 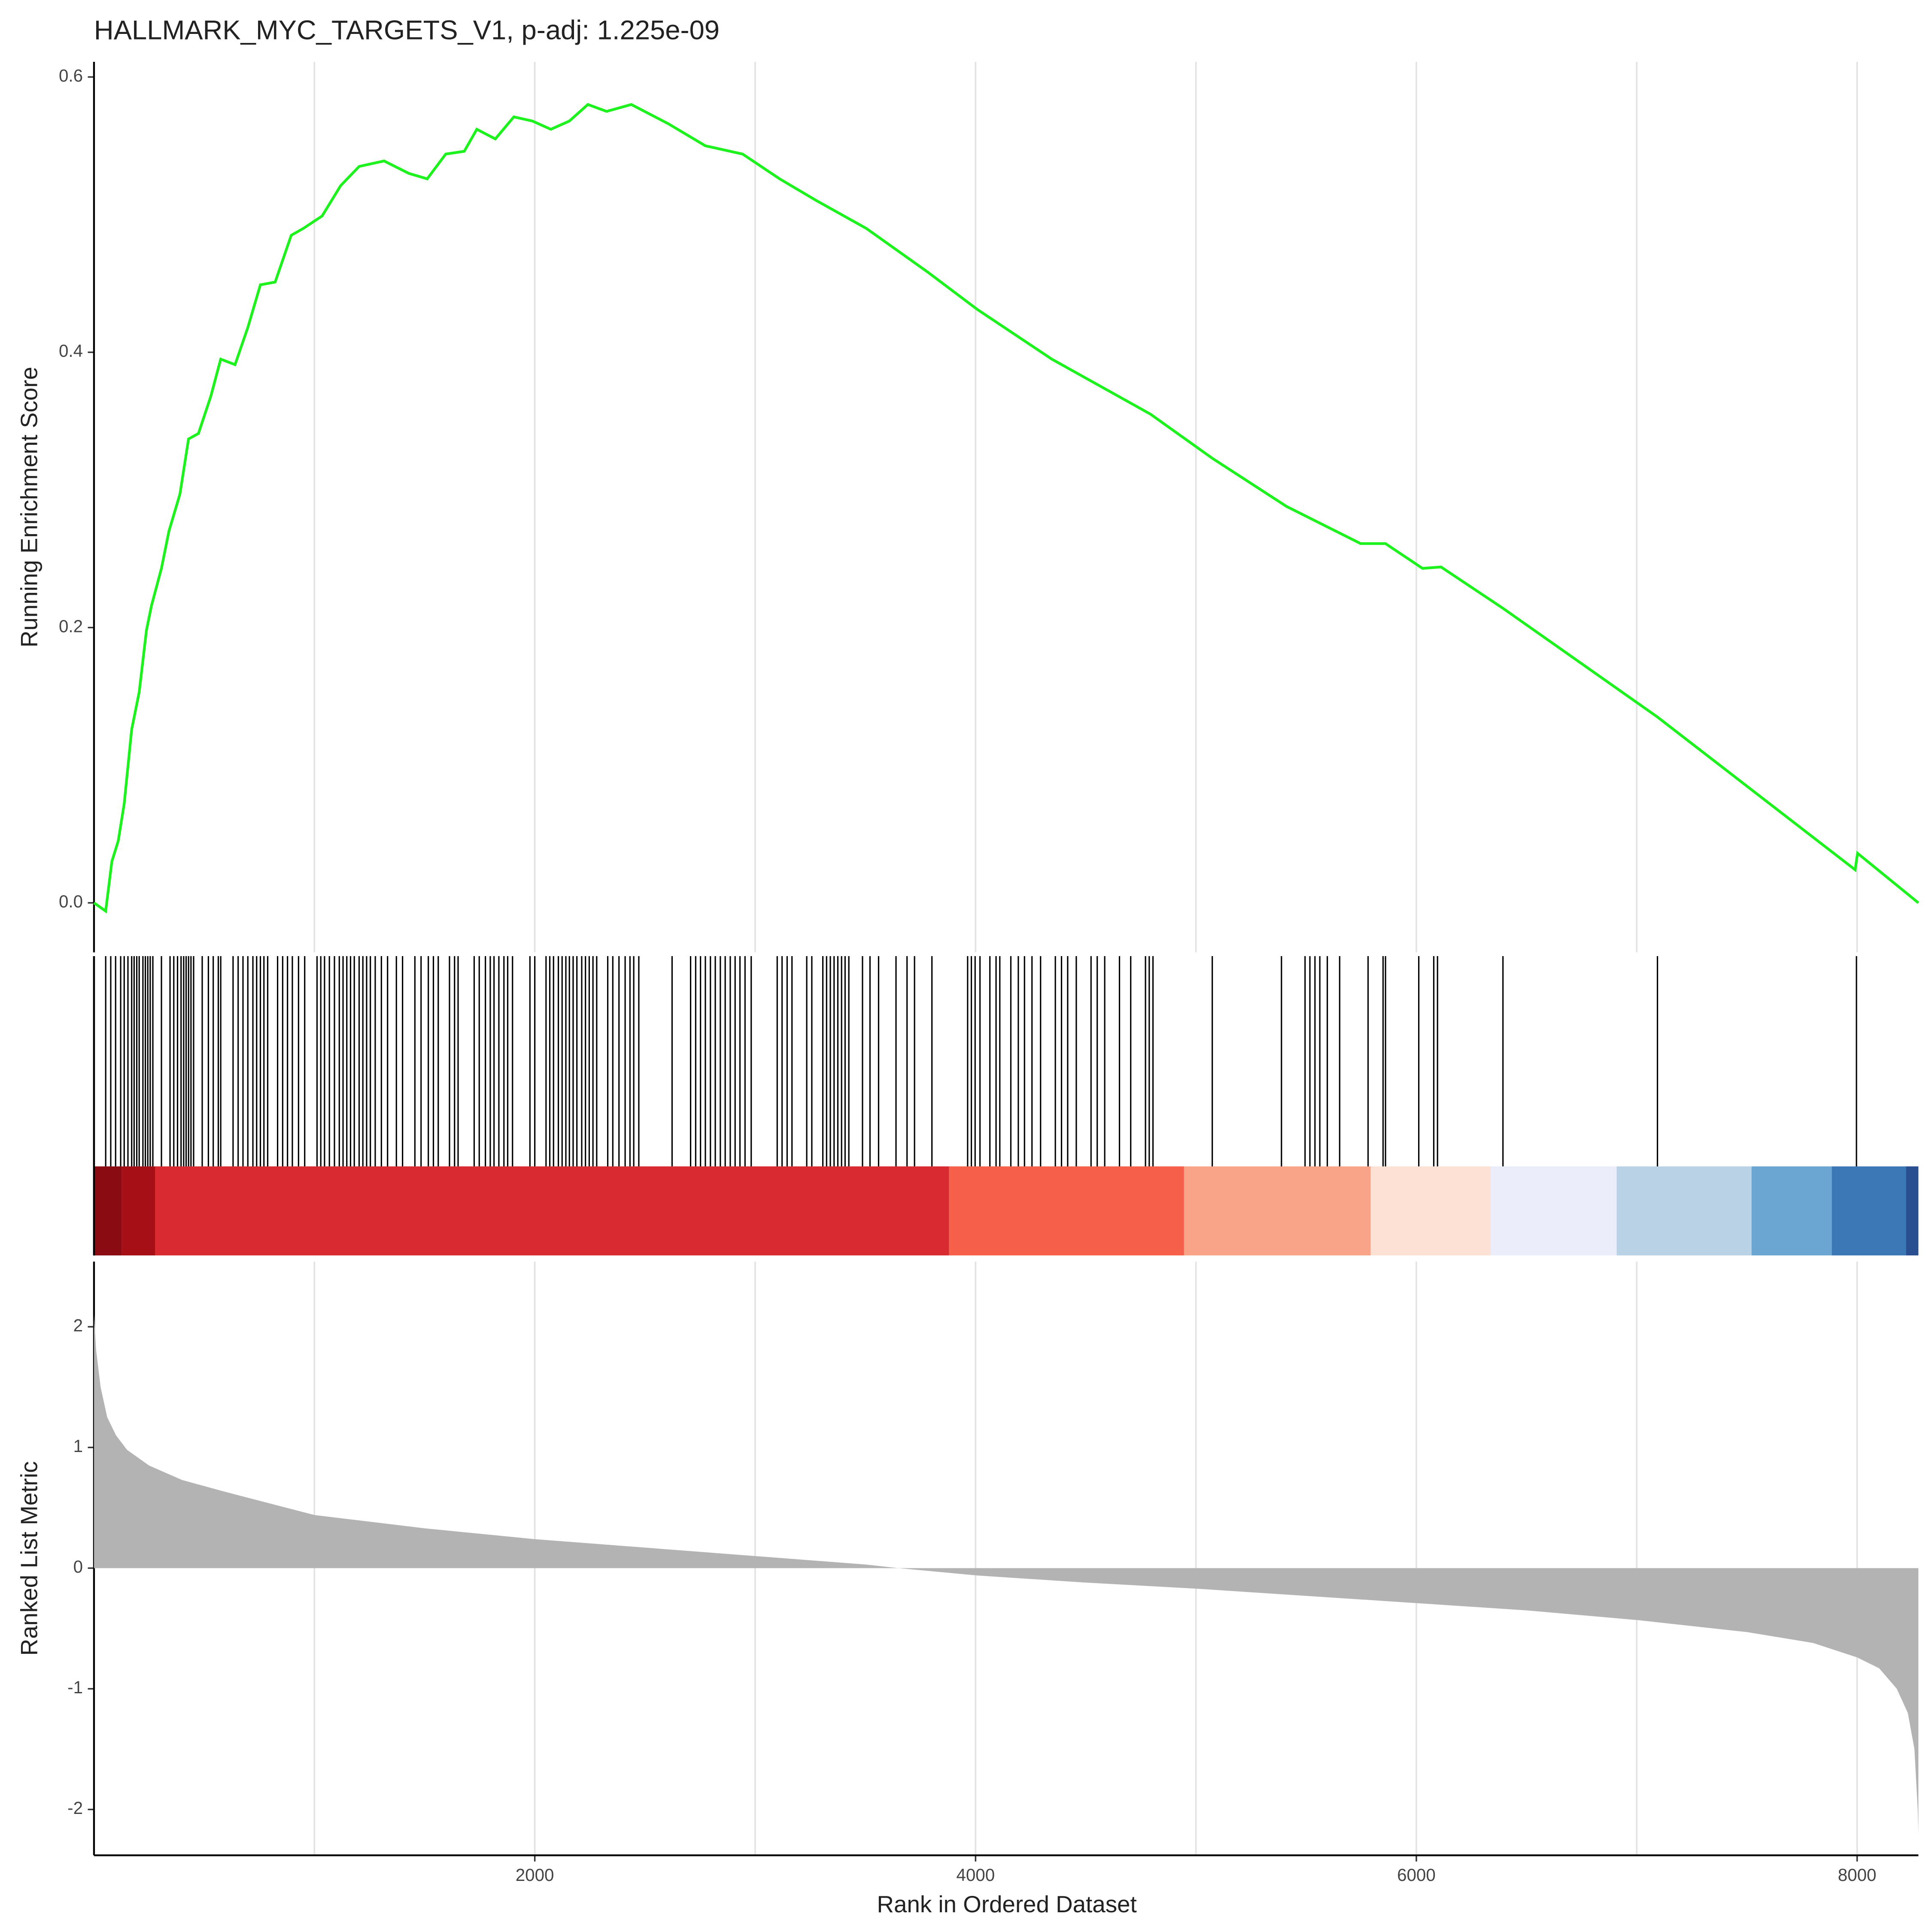 I want to click on y-tick-label: 1, so click(x=78, y=1446).